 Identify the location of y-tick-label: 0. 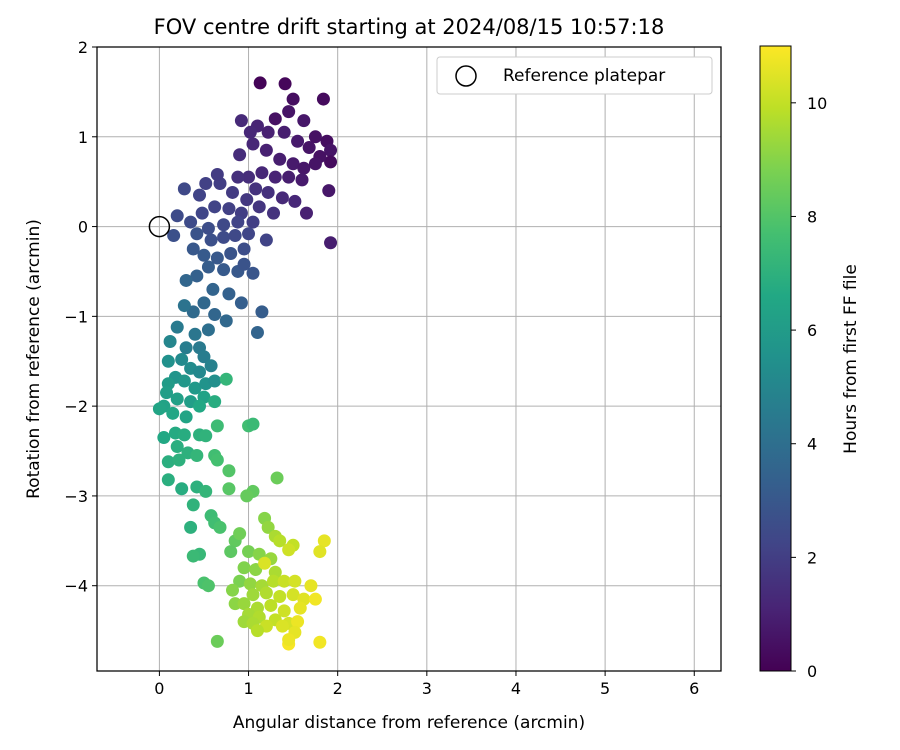
(83, 227).